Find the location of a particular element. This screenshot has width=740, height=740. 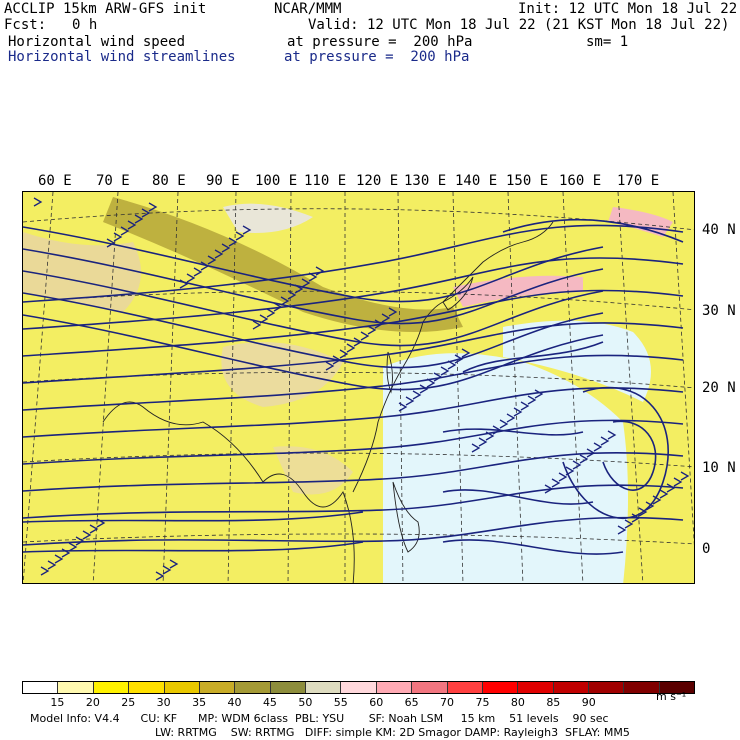

colorbar-label: 15 is located at coordinates (57, 702).